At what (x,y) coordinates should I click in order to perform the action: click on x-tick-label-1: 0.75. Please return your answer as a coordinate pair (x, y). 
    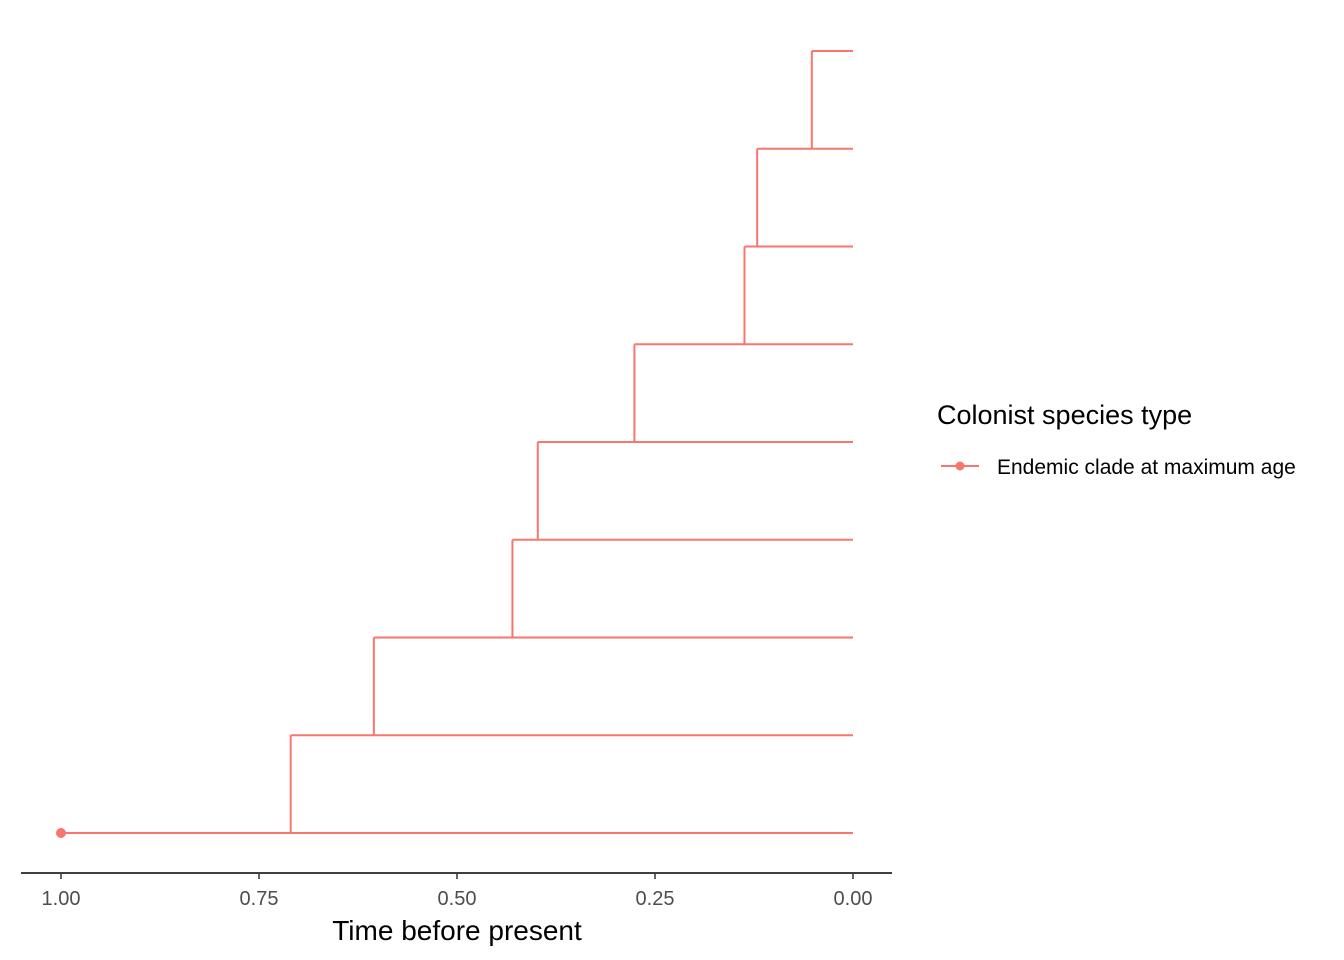
    Looking at the image, I should click on (259, 899).